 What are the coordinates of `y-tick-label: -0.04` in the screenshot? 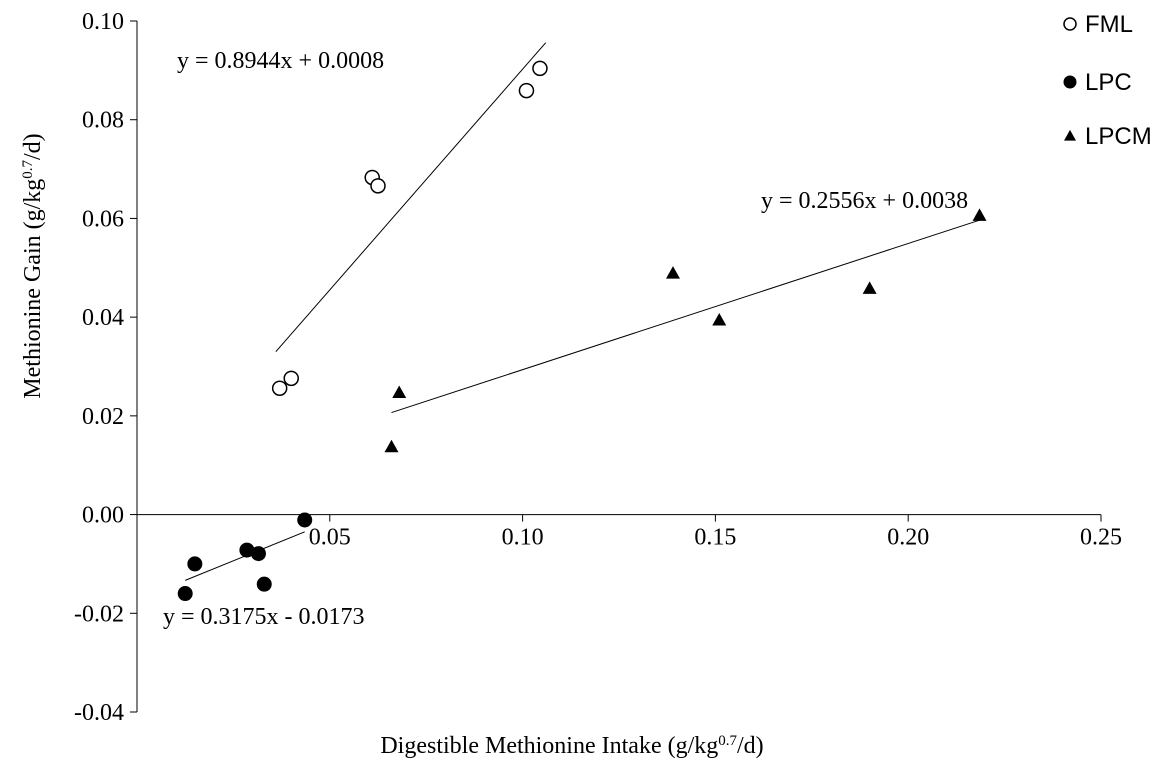 It's located at (99, 713).